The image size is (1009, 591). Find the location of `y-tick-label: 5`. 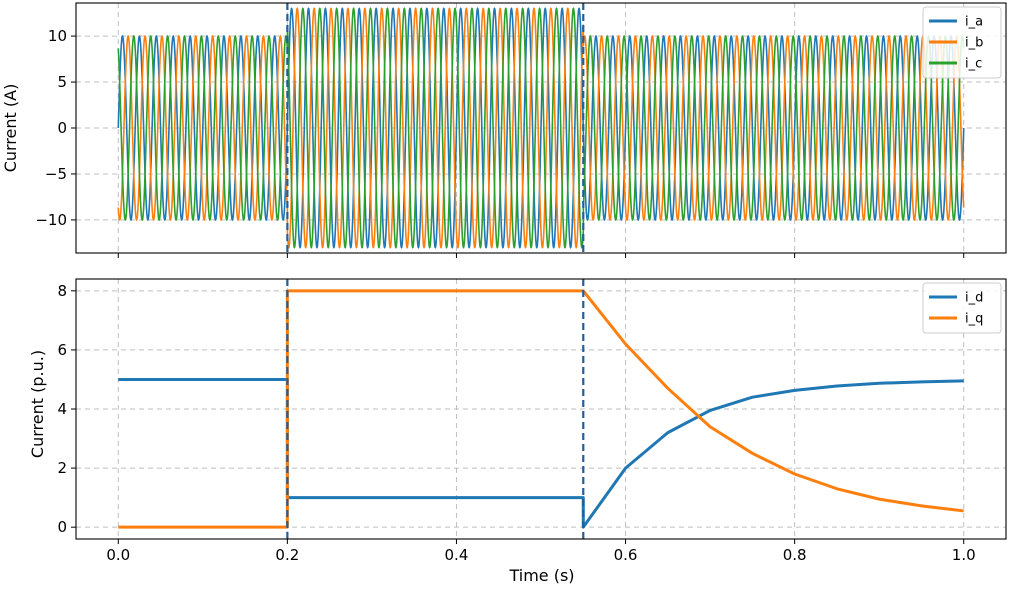

y-tick-label: 5 is located at coordinates (62, 82).